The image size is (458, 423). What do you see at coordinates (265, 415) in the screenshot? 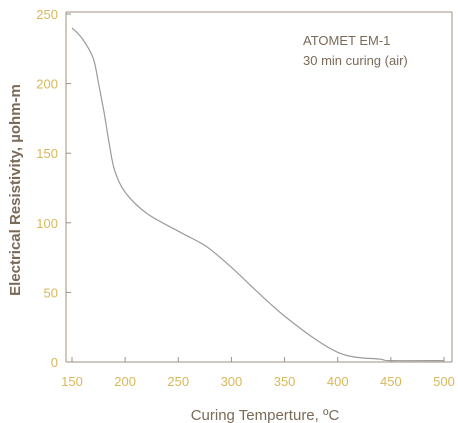
I see `x-axis-title: Curing Temperture, ºC` at bounding box center [265, 415].